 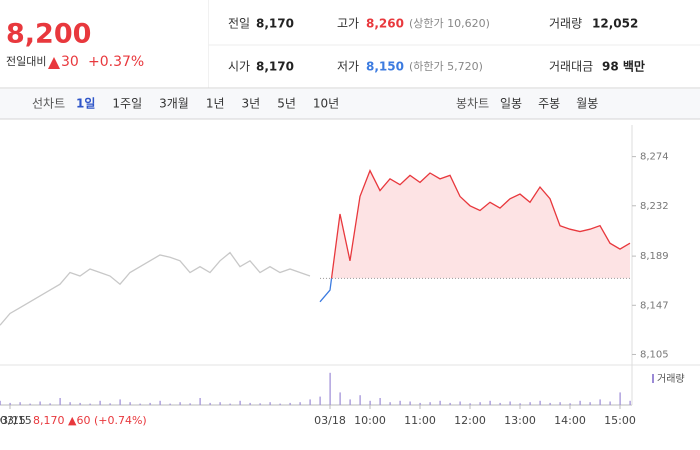 I want to click on x-tick-label: 15:00, so click(x=620, y=420).